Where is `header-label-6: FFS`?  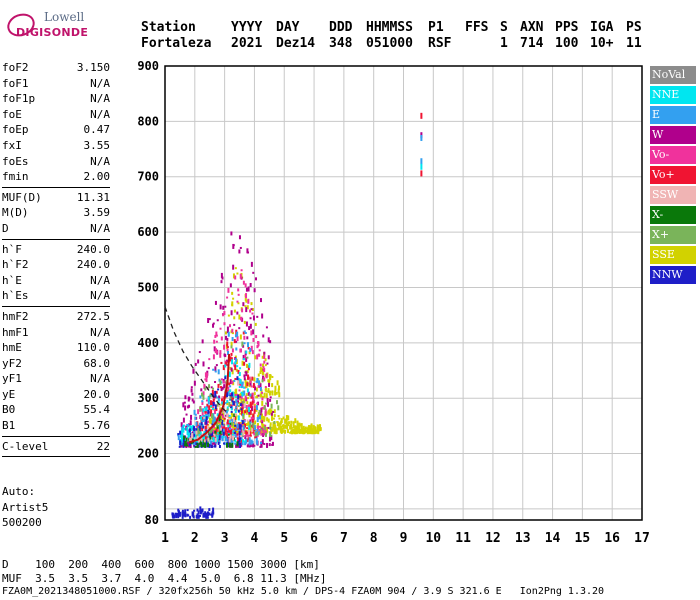 header-label-6: FFS is located at coordinates (477, 27).